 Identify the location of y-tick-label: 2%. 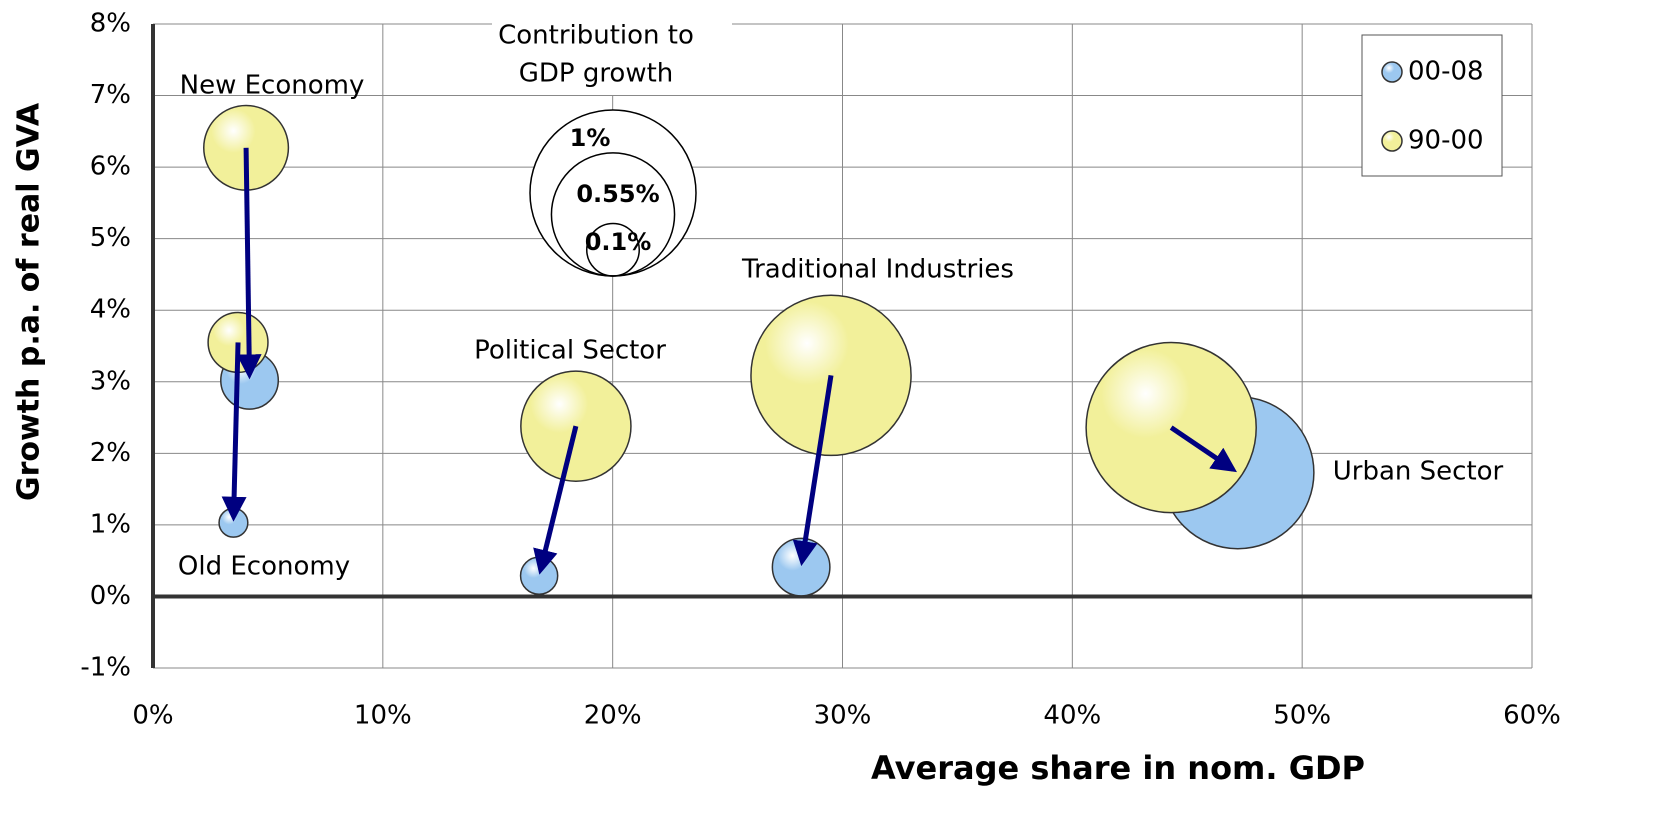
(110, 453).